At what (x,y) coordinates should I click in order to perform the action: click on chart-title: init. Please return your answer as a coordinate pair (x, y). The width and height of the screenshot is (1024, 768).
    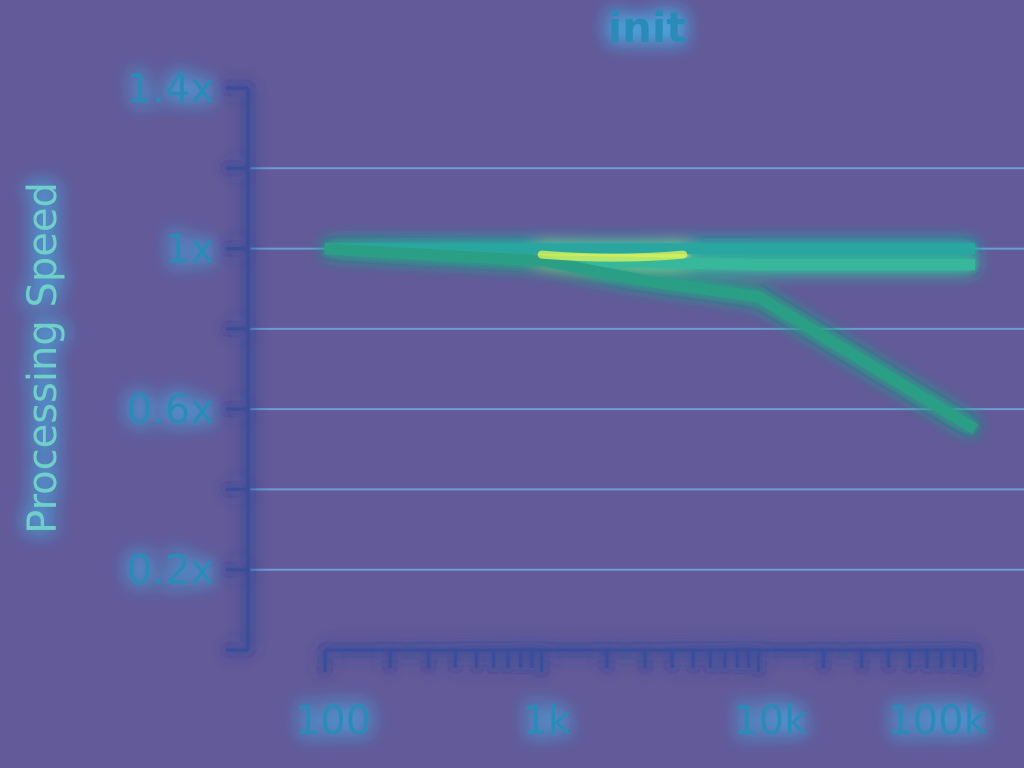
    Looking at the image, I should click on (647, 27).